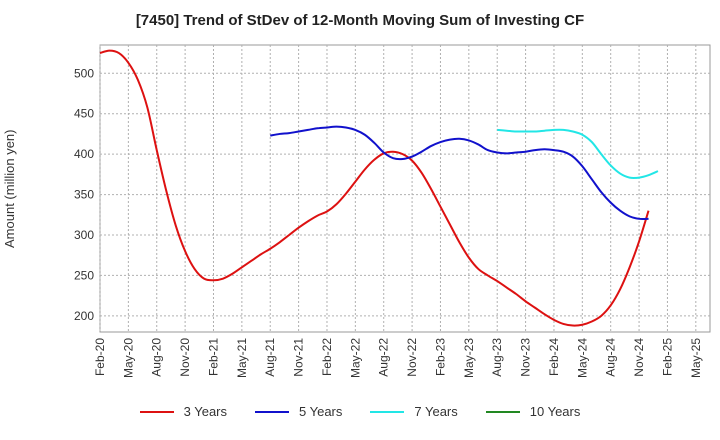  I want to click on x-tick-label: Feb-24, so click(554, 357).